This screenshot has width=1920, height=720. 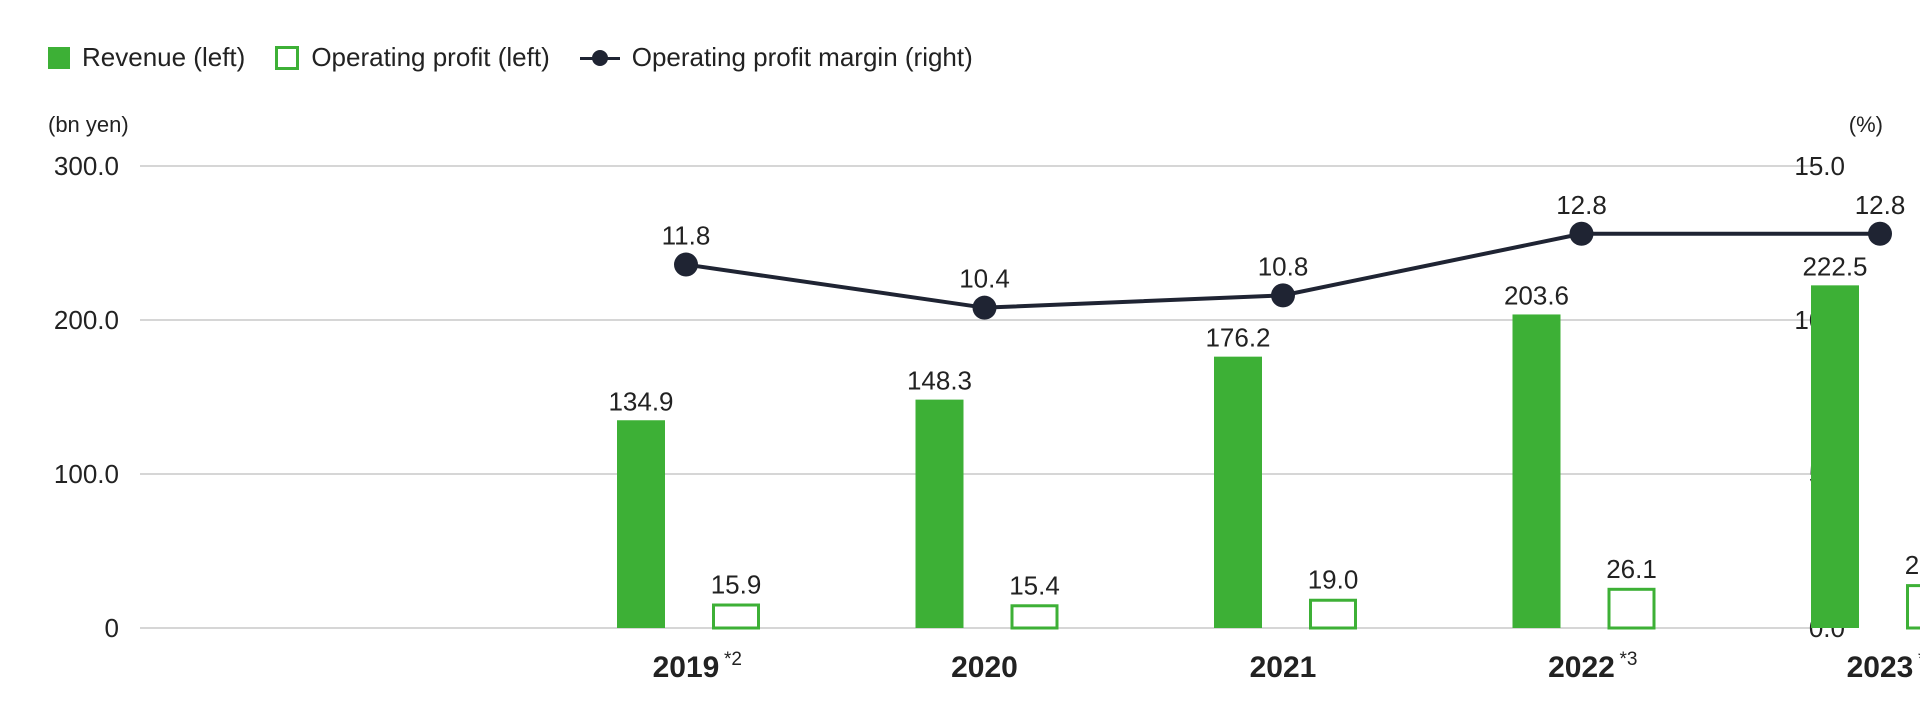 I want to click on left-axis-unit: (bn yen), so click(x=88, y=124).